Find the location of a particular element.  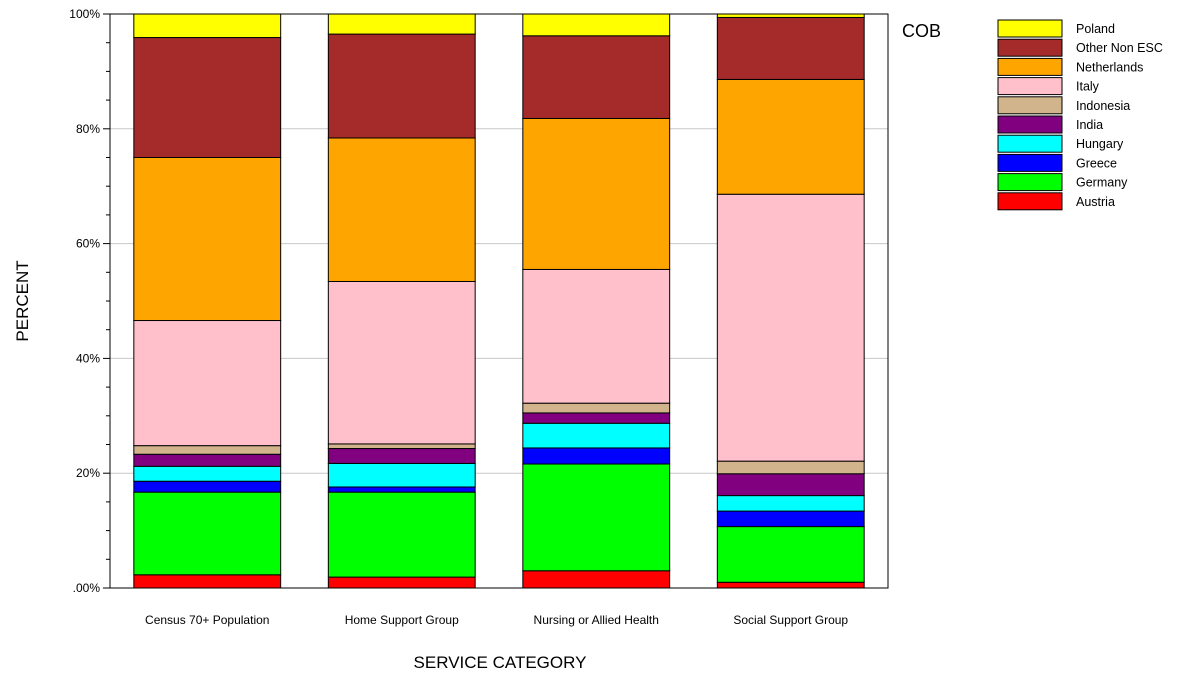

legend-item: Hungary is located at coordinates (1060, 143).